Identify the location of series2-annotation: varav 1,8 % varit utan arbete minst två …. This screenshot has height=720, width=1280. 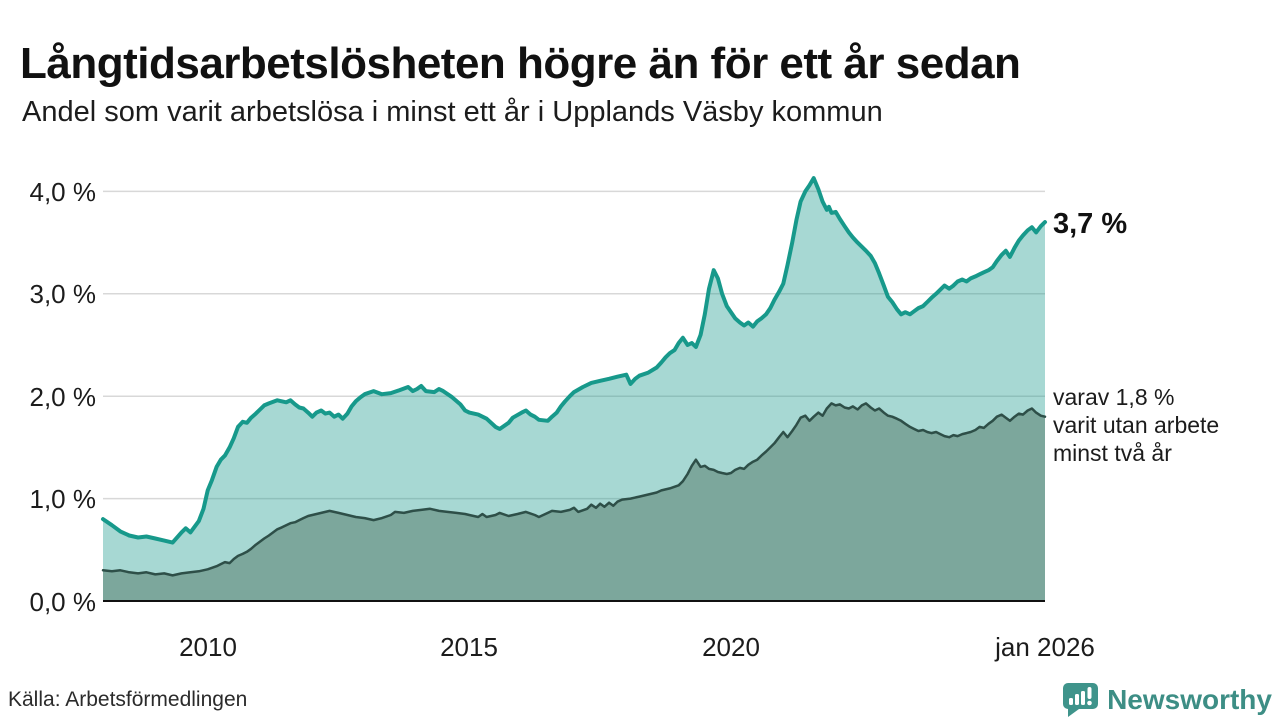
(1136, 425).